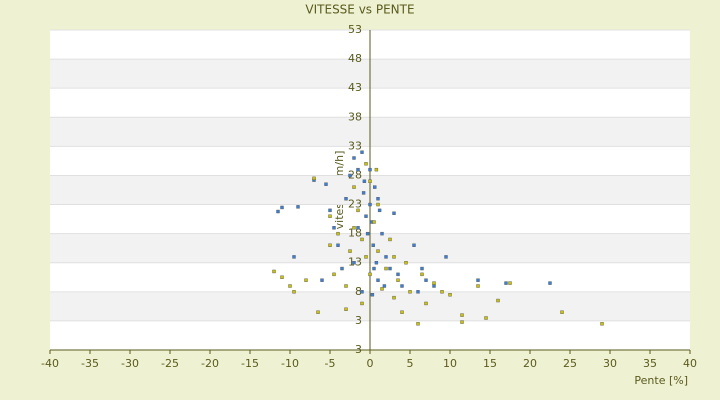  I want to click on x-tick-label: 35, so click(650, 363).